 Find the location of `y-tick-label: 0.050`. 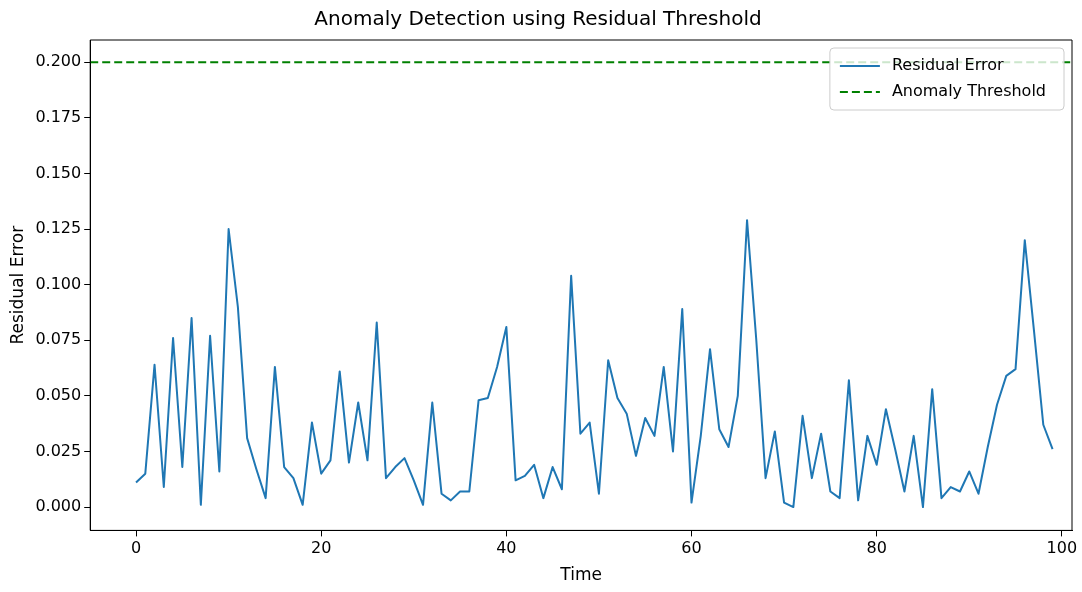

y-tick-label: 0.050 is located at coordinates (58, 394).